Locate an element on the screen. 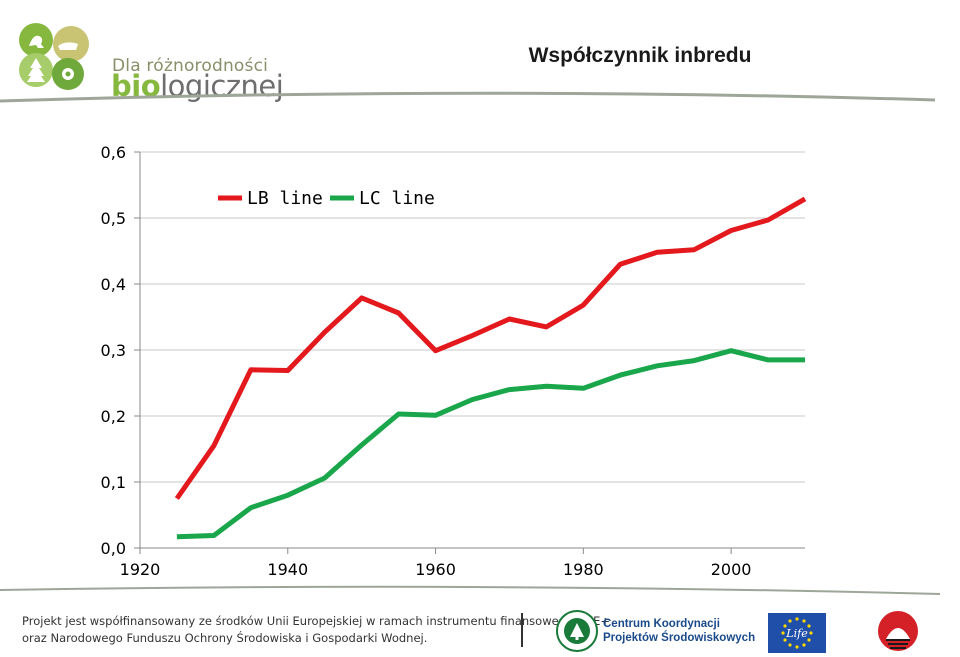  footer-rule is located at coordinates (470, 590).